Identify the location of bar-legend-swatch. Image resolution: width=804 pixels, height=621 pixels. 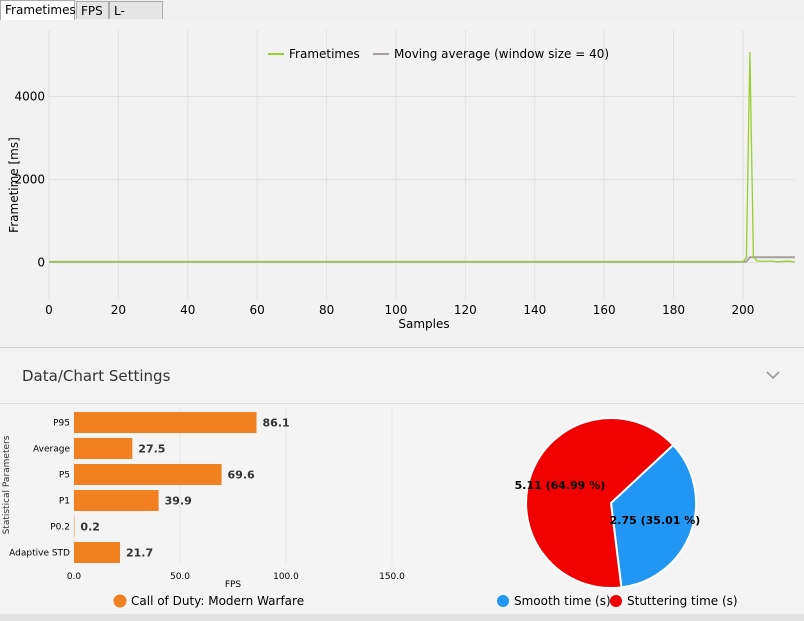
(120, 601).